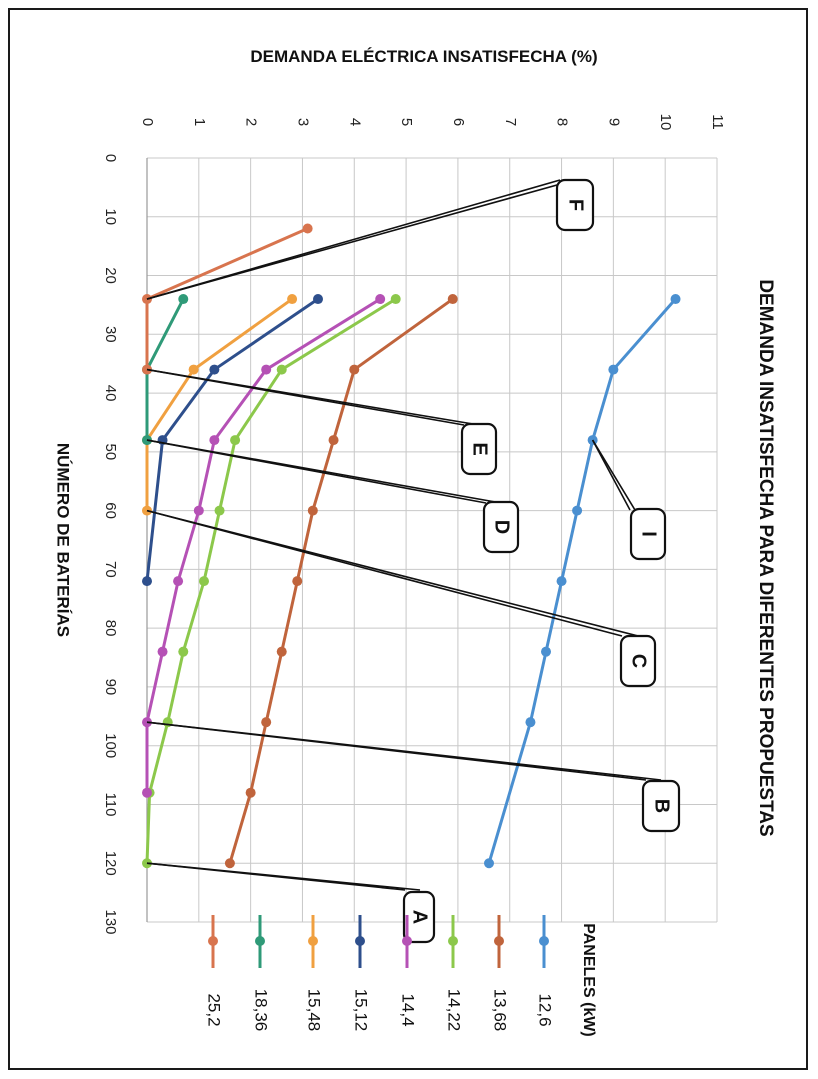 This screenshot has height=1079, width=818. Describe the element at coordinates (110, 805) in the screenshot. I see `x-tick-label: 110` at that location.